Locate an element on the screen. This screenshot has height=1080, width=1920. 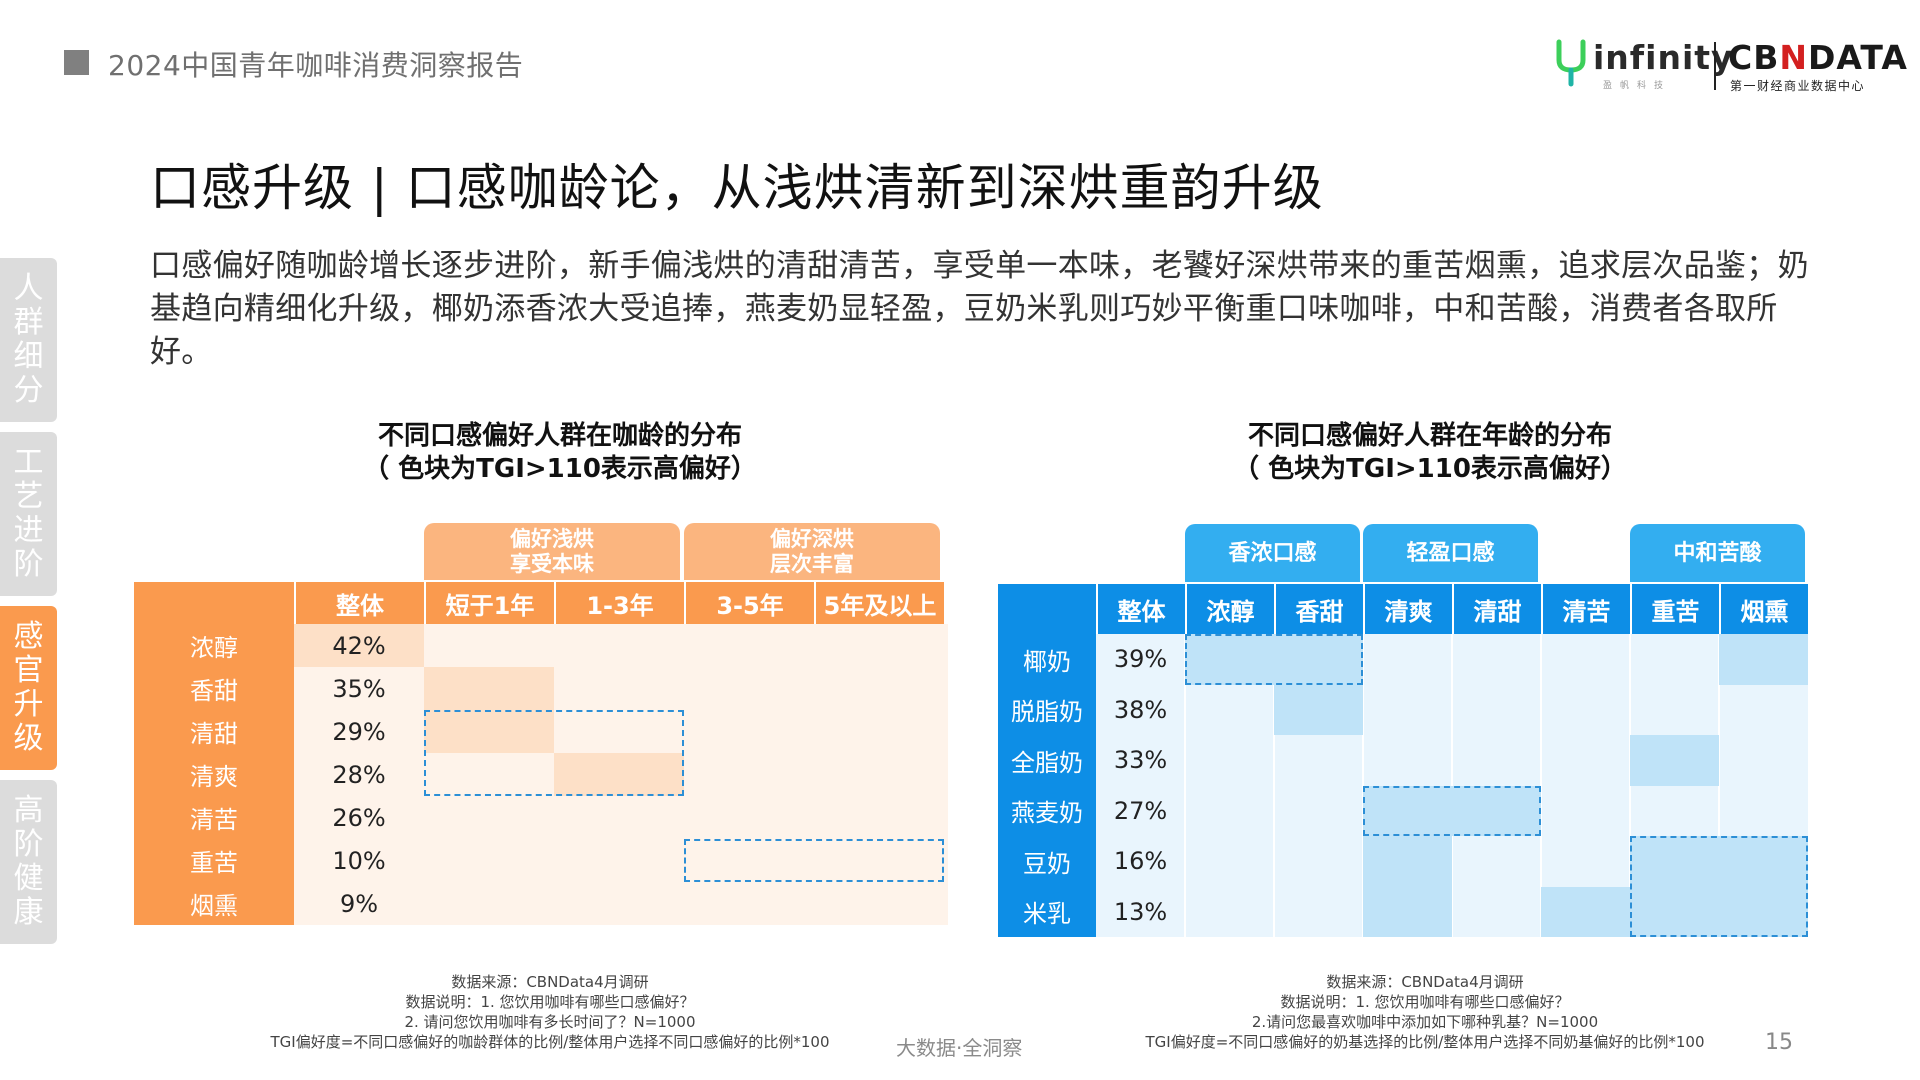
left-table-title: 不同口感偏好人群在咖龄的分布 （ 色块为TGI>110表示高偏好） is located at coordinates (560, 453).